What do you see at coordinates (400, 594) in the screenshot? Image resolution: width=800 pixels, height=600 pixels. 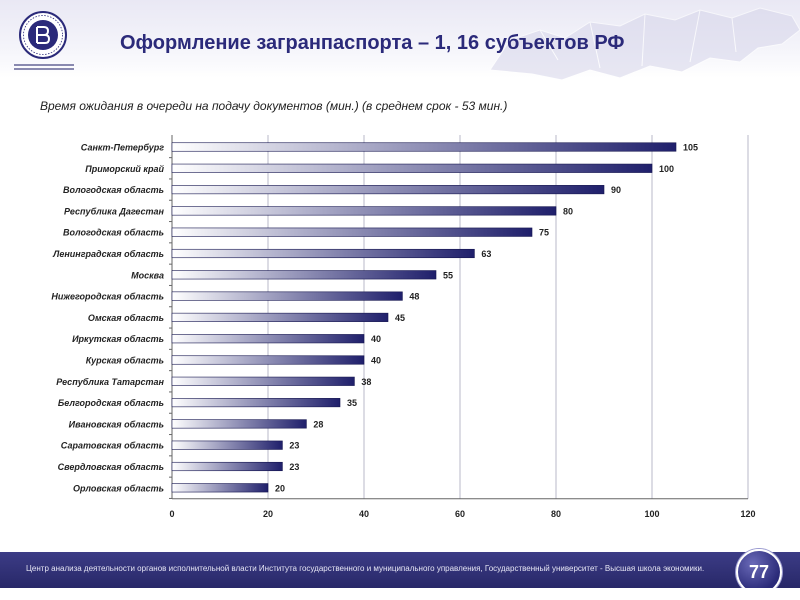 I see `bottom-strip` at bounding box center [400, 594].